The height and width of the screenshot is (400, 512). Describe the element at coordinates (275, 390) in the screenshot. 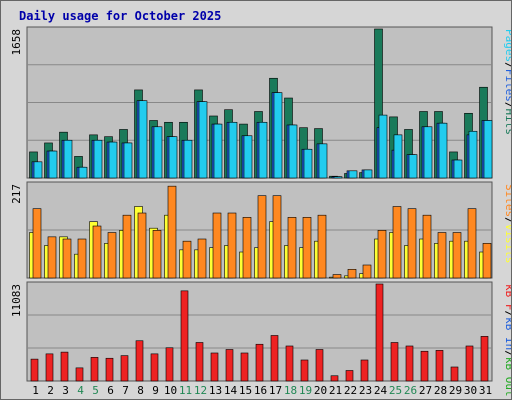

I see `day-label: 17` at that location.